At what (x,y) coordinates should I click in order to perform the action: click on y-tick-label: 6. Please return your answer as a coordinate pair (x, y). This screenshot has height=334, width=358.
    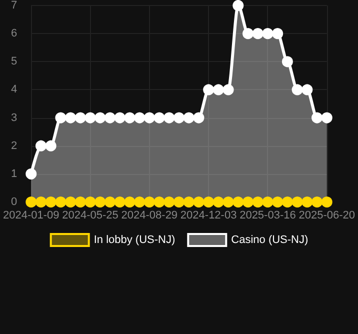
    Looking at the image, I should click on (14, 34).